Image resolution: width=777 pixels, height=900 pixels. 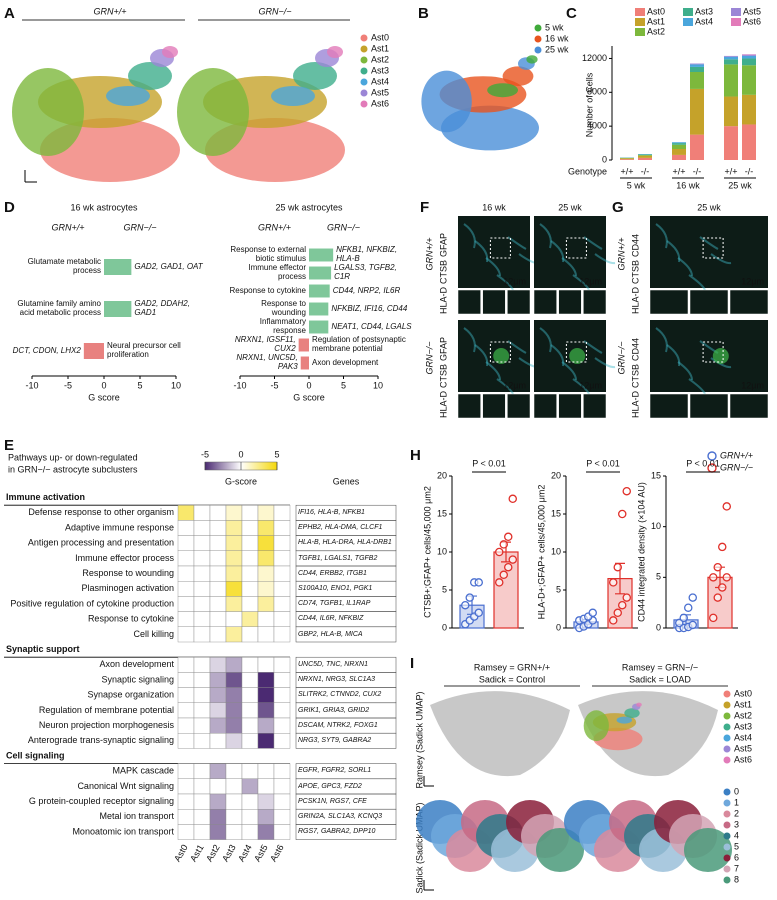 I want to click on gene-label-box: NRXN1, NRG3, SLC1A3, so click(x=336, y=679).